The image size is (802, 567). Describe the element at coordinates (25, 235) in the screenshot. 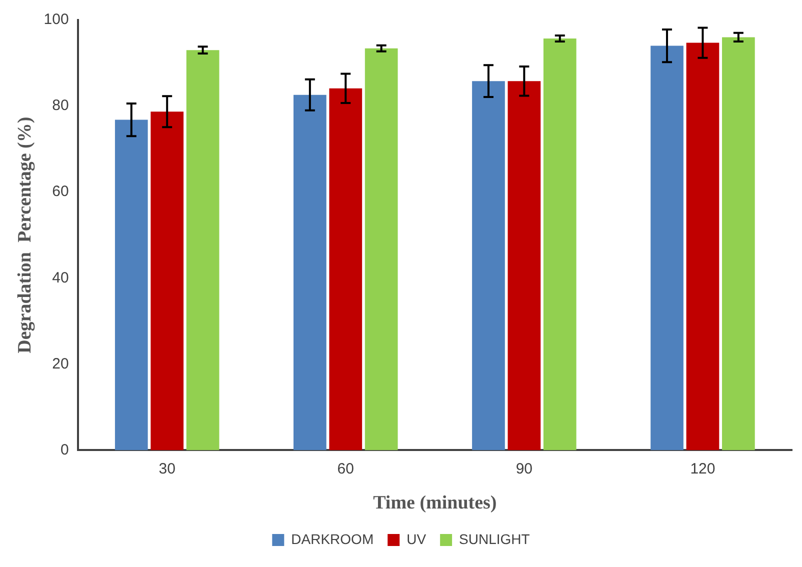

I see `y-axis-title: Degradation Percentage (%)` at that location.